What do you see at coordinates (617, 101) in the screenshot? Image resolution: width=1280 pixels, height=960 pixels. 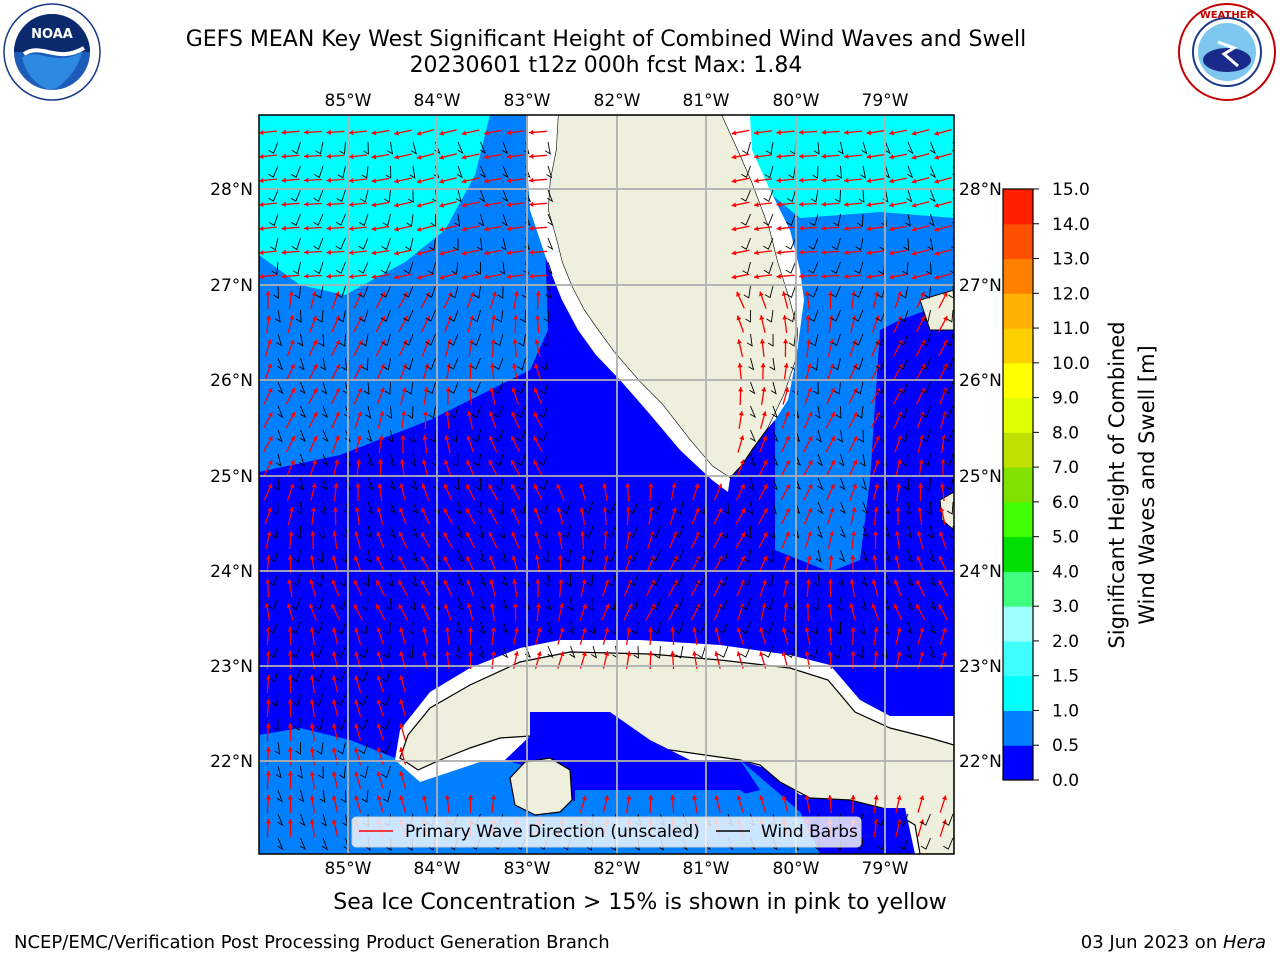 I see `lon-labels-top: 85°W 84°W 83°W 82°W 81°W 80°W 79°W` at bounding box center [617, 101].